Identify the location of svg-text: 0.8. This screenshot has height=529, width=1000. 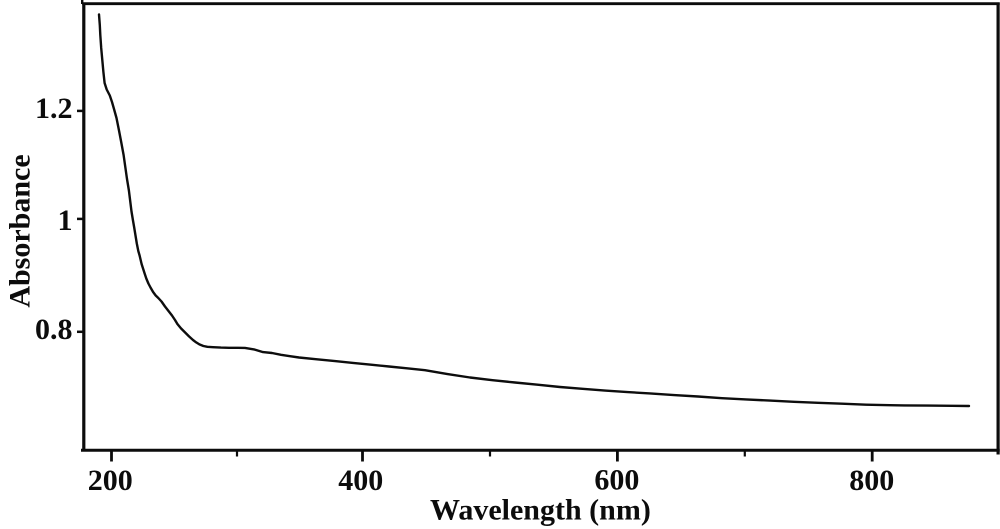
(54, 329).